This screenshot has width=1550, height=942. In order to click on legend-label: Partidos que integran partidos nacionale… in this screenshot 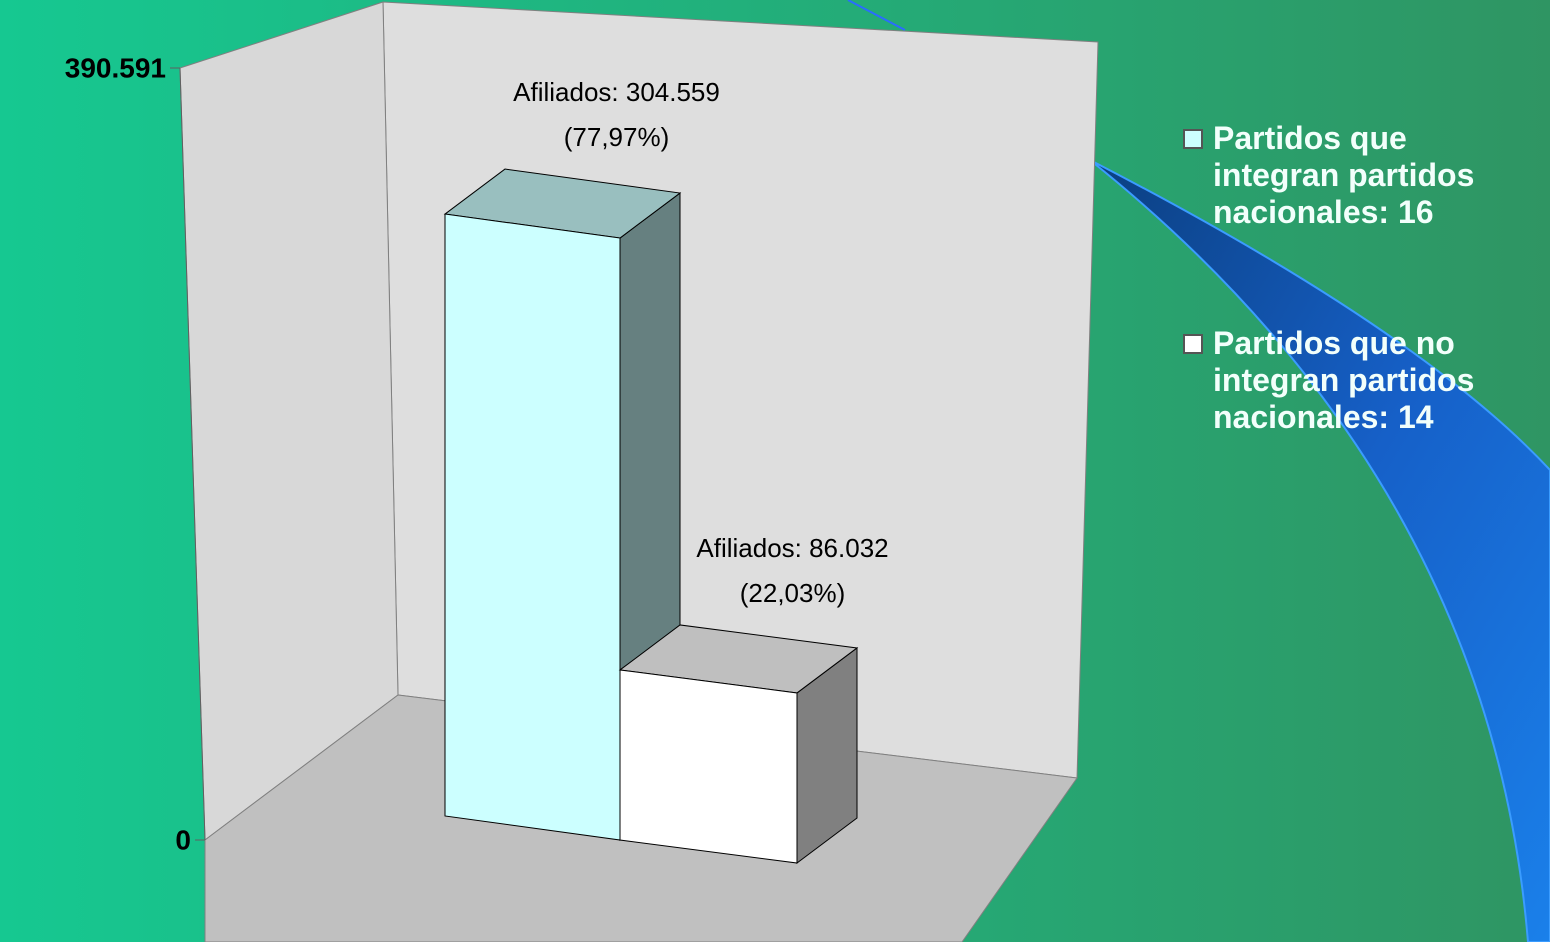, I will do `click(1344, 175)`.